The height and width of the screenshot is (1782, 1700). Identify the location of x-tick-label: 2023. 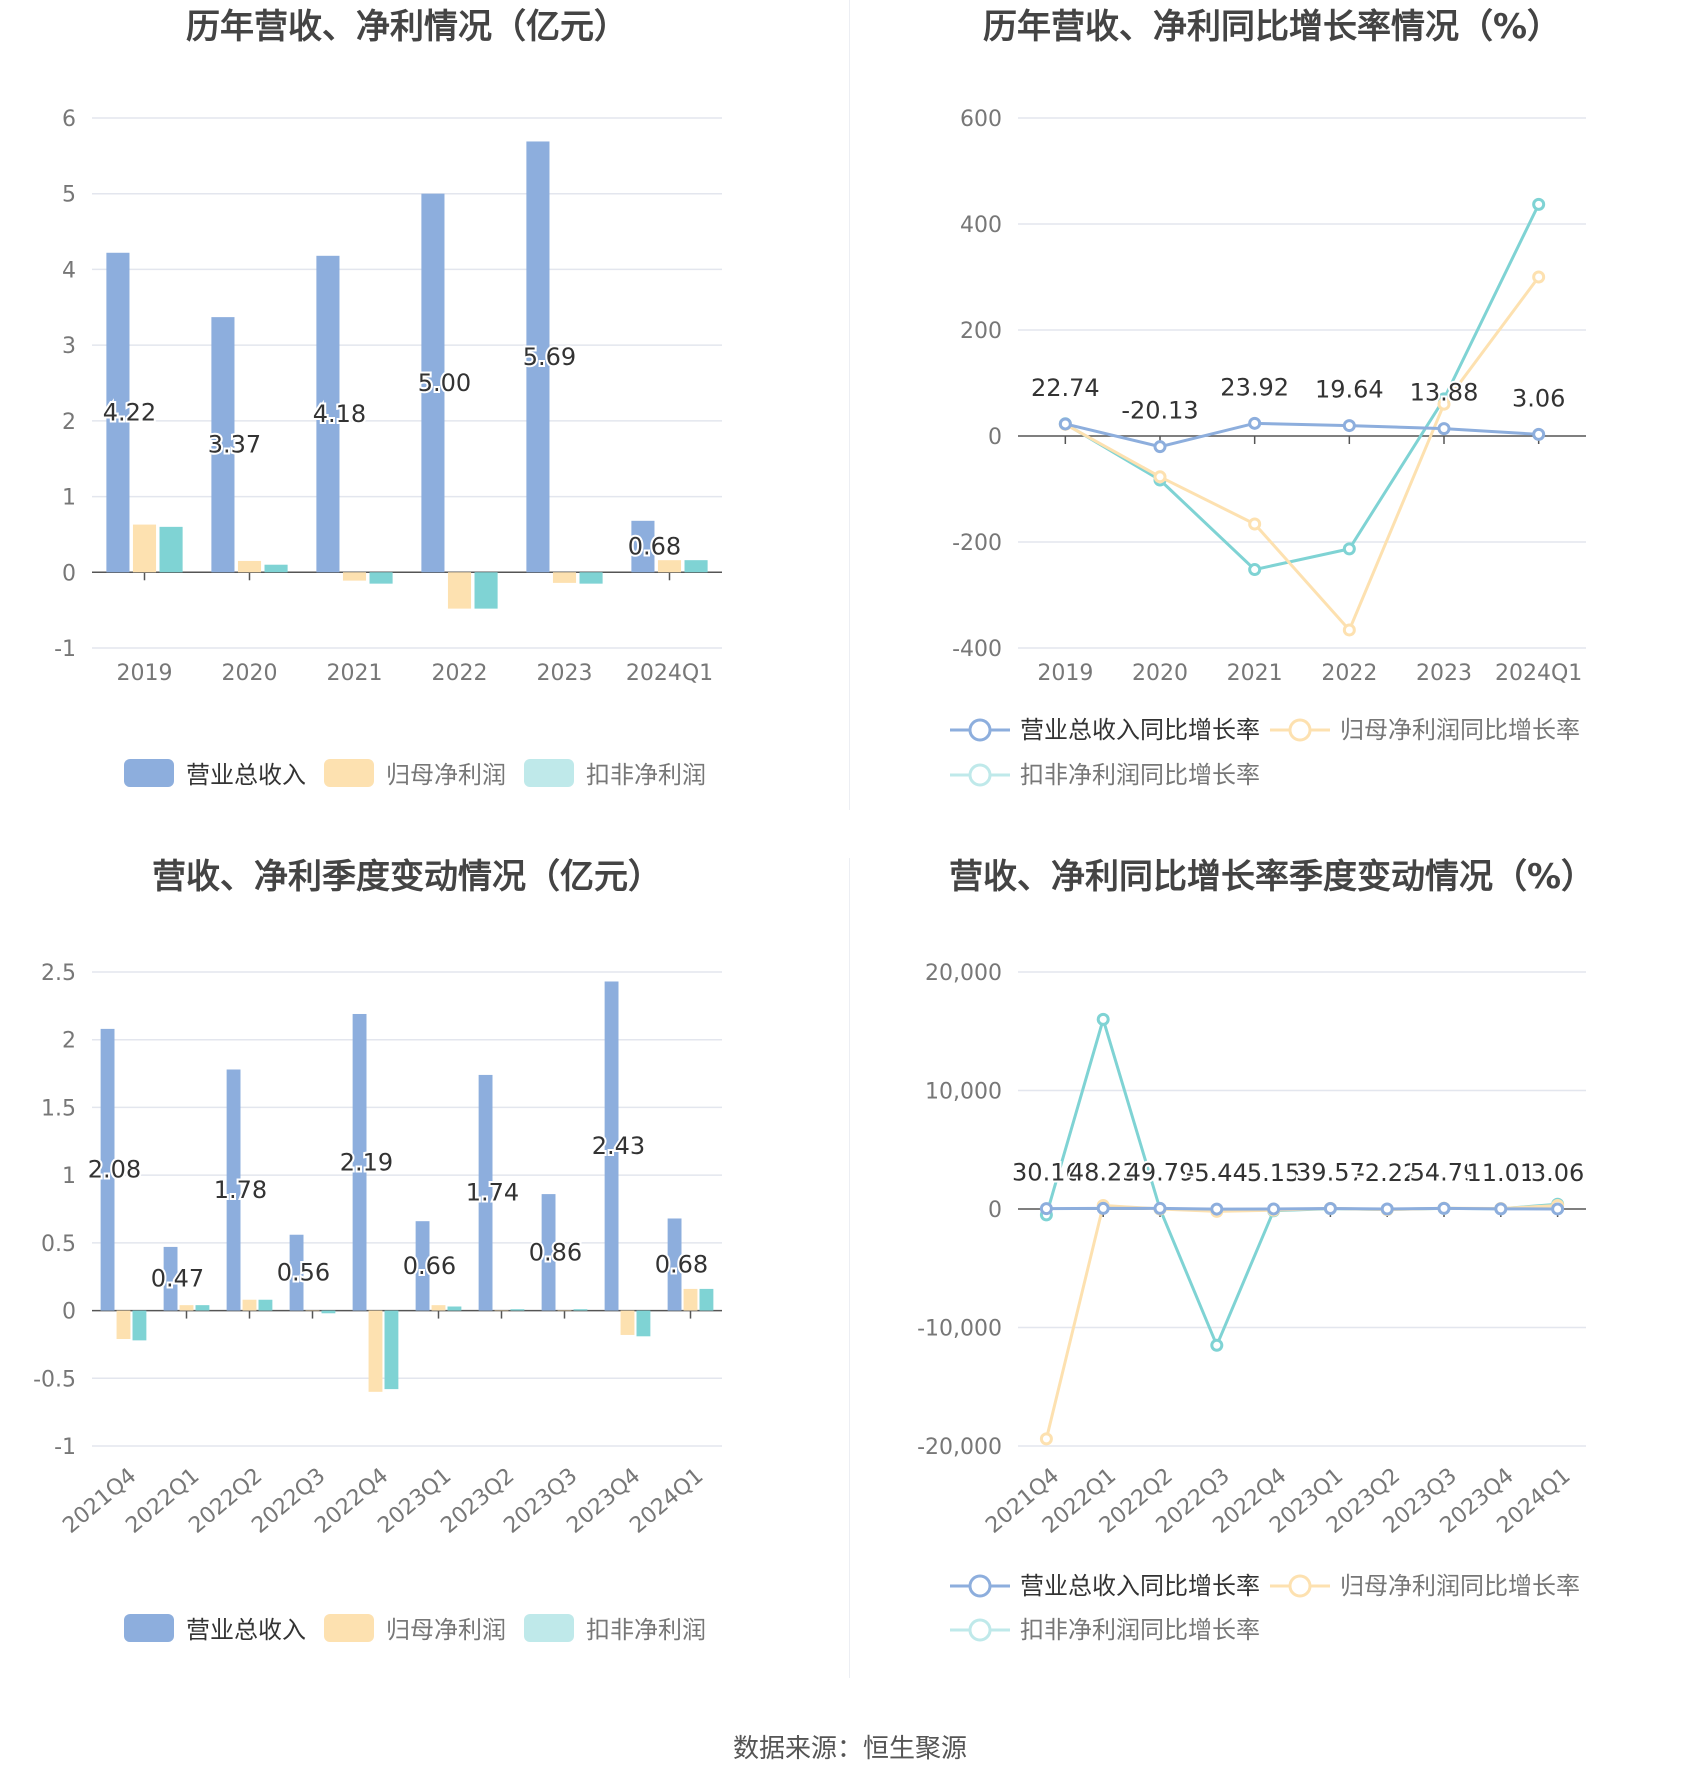
(1444, 673).